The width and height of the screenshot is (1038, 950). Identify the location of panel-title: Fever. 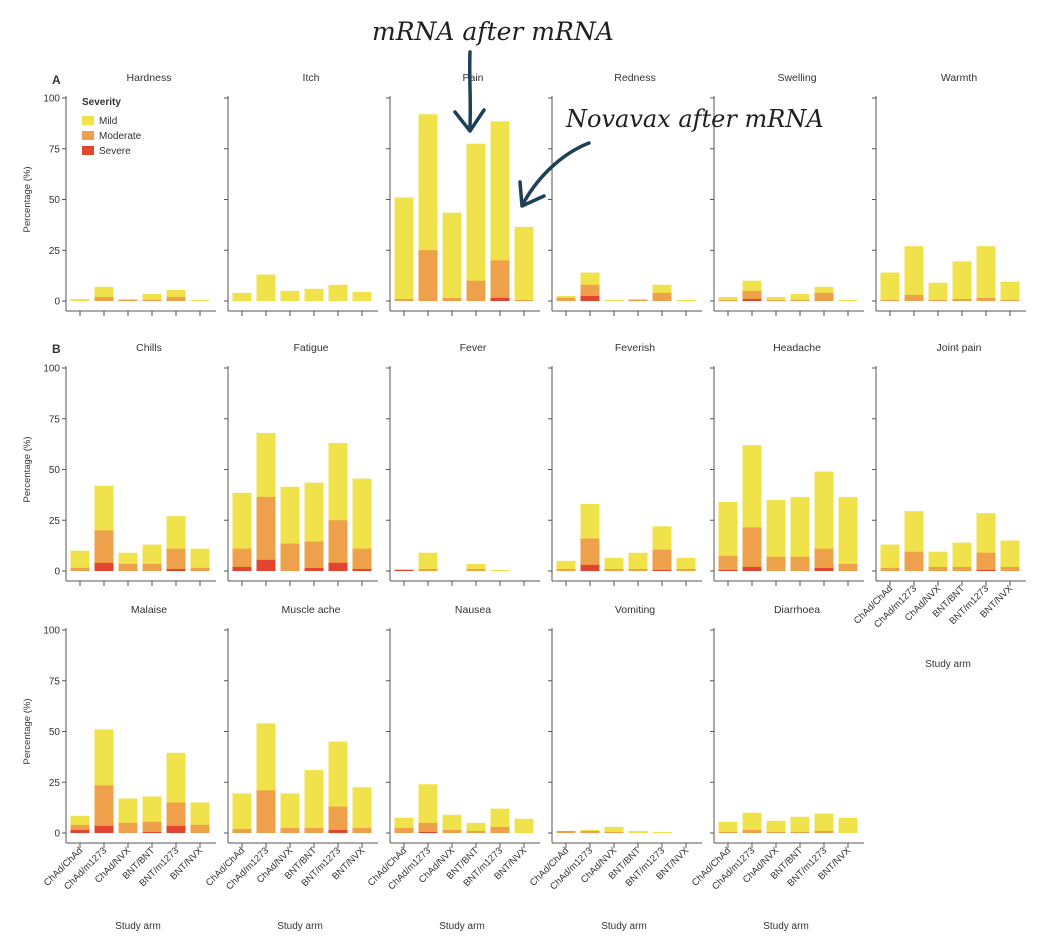
(473, 348).